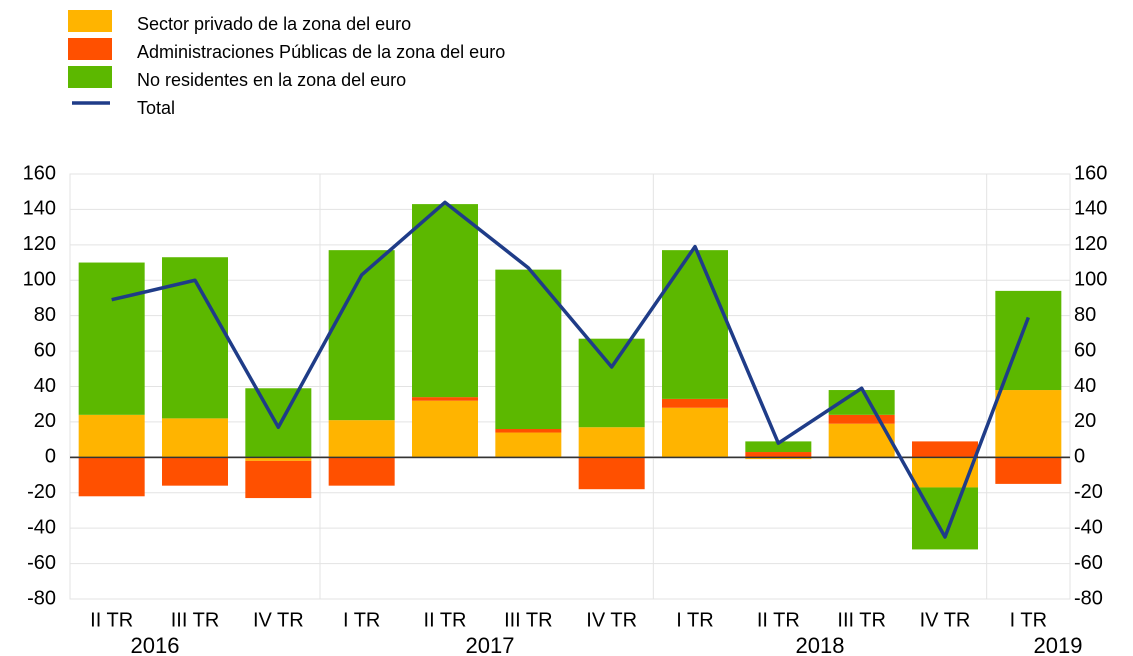 The width and height of the screenshot is (1133, 656). I want to click on y2-tick-label: 0, so click(1079, 457).